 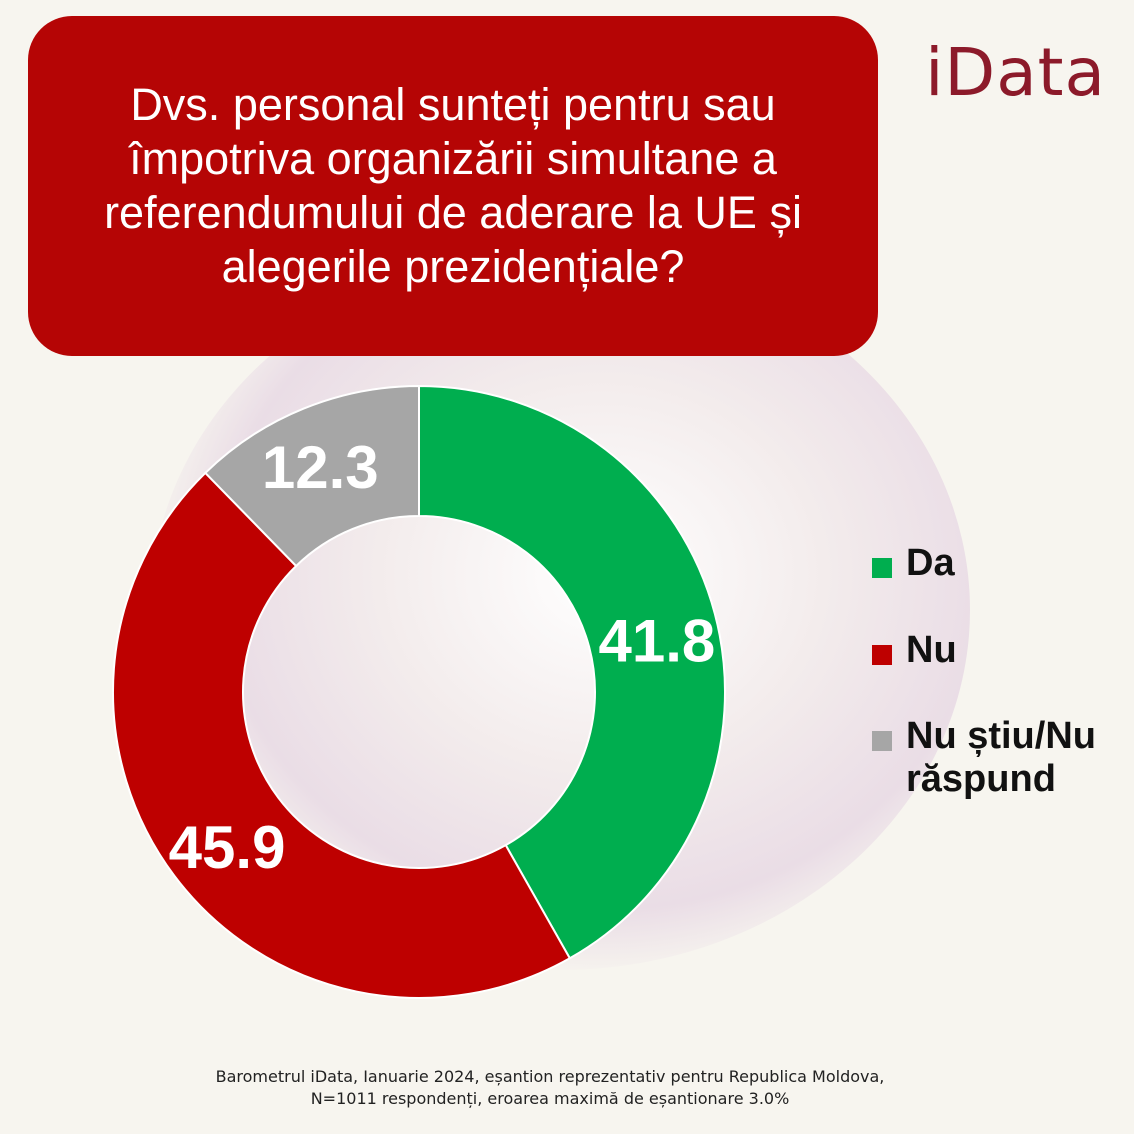 What do you see at coordinates (227, 847) in the screenshot?
I see `data-label-nu: 45.9` at bounding box center [227, 847].